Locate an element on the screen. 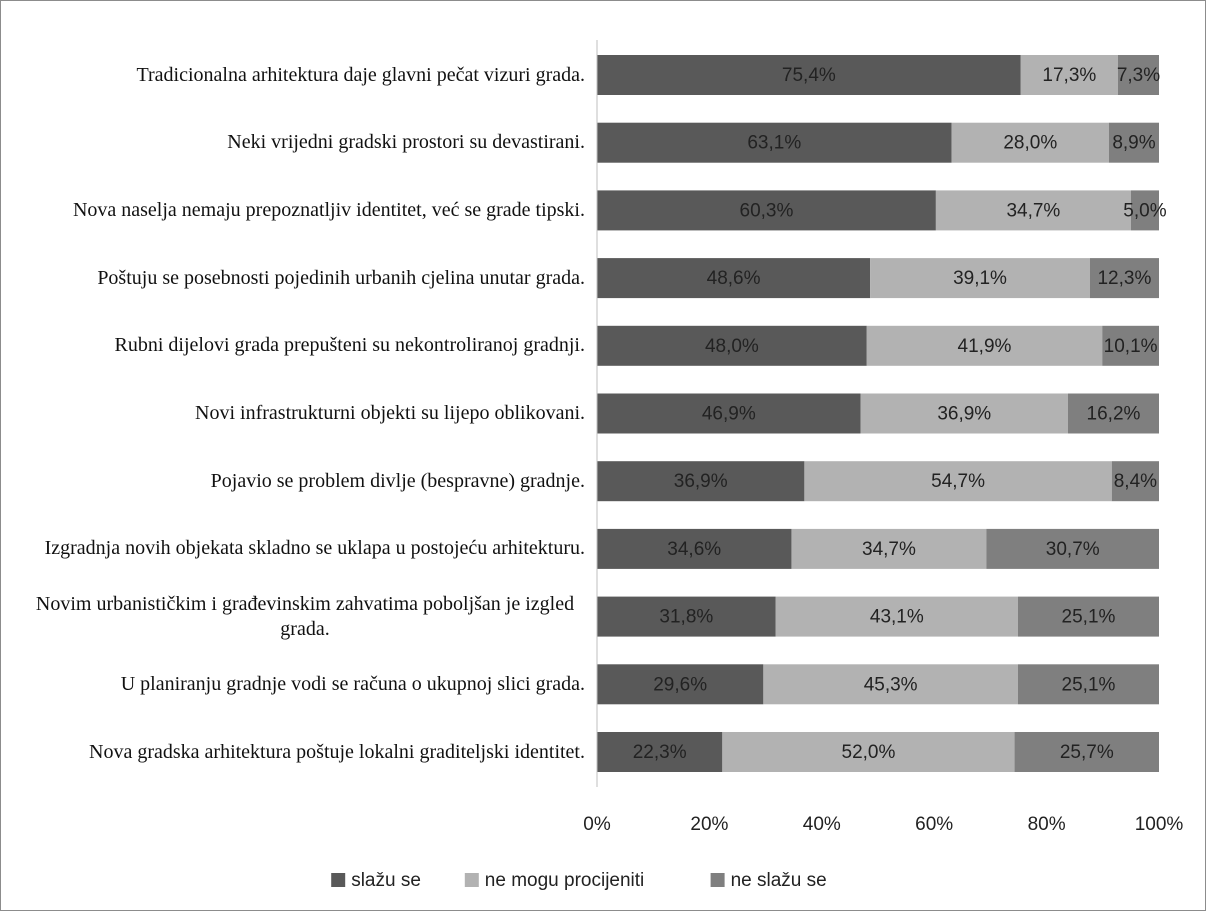 This screenshot has width=1206, height=911. data-label: 54,7% is located at coordinates (958, 481).